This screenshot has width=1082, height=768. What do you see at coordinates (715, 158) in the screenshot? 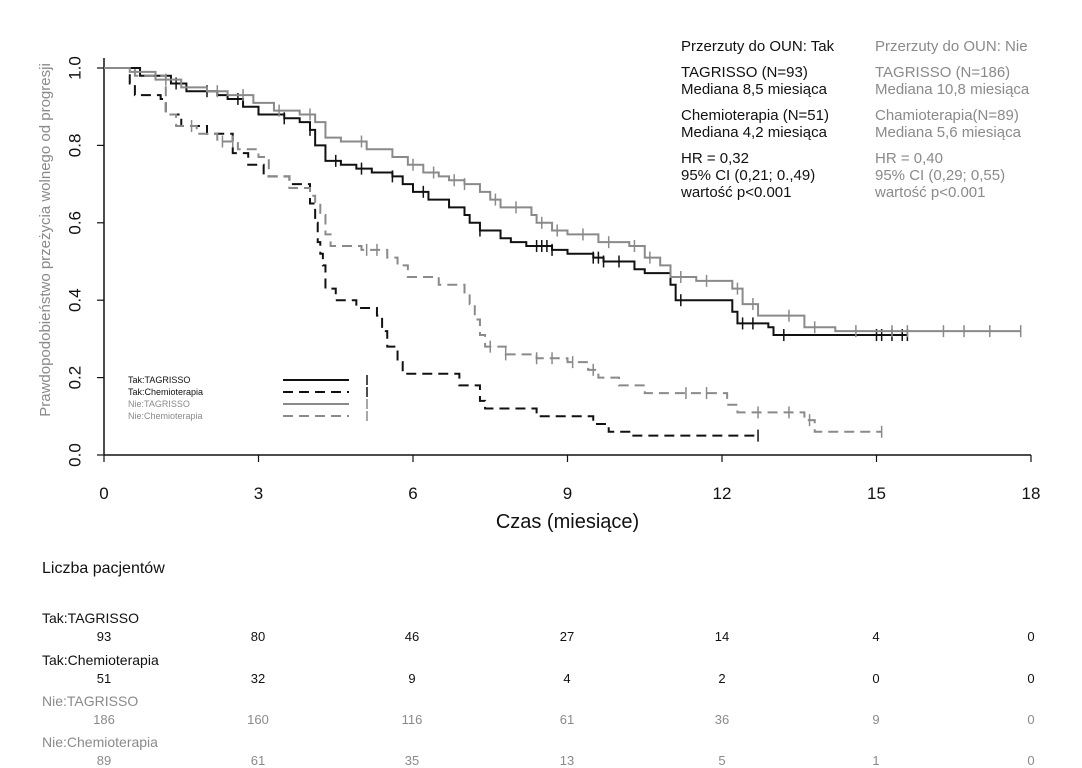
I see `cns-yes-hr: HR = 0,32` at bounding box center [715, 158].